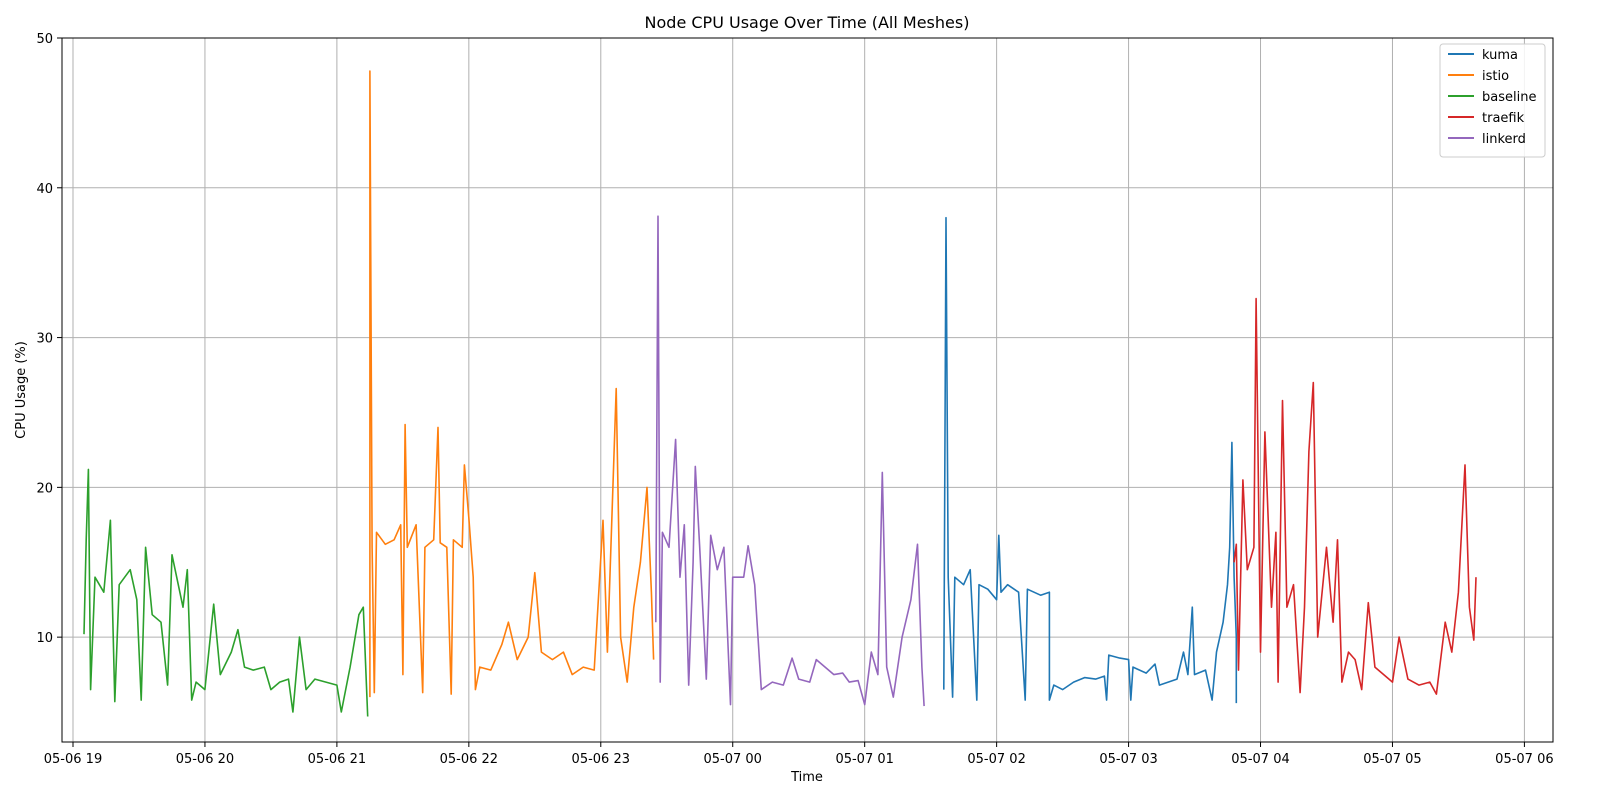  Describe the element at coordinates (205, 759) in the screenshot. I see `x-tick-label: 05-06 20` at that location.